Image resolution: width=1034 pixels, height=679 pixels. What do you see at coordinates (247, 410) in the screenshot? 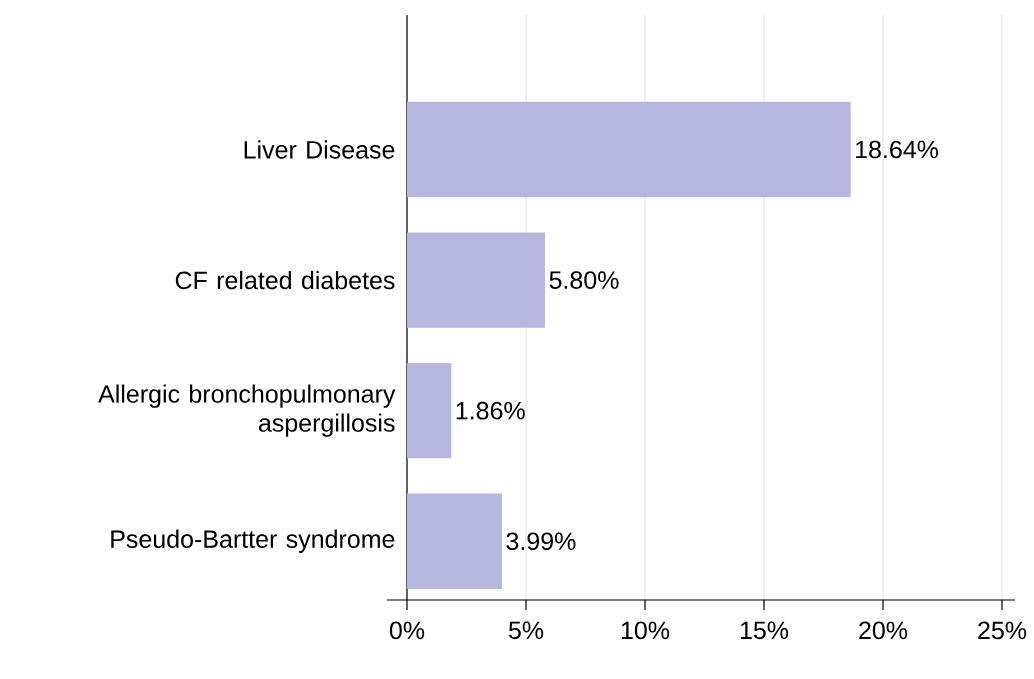
I see `y-tick-label: Allergic bronchopulmonary aspergillosis` at bounding box center [247, 410].